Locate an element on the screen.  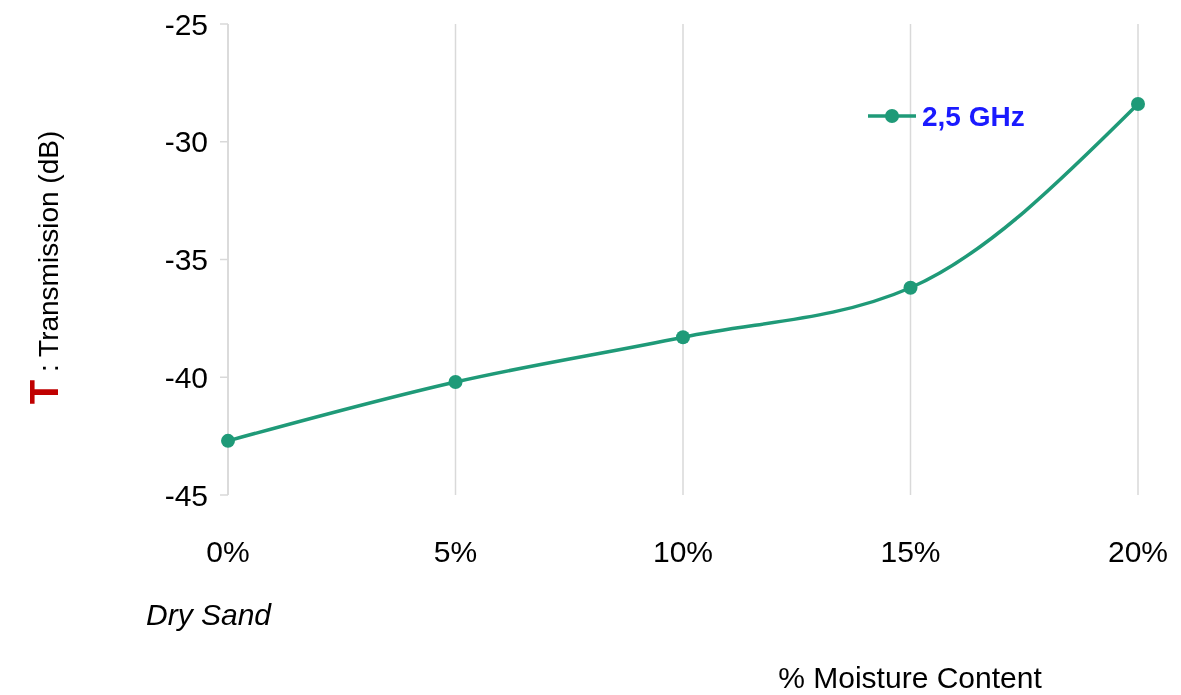
y-axis-title: T : Transmission (dB) is located at coordinates (44, 267).